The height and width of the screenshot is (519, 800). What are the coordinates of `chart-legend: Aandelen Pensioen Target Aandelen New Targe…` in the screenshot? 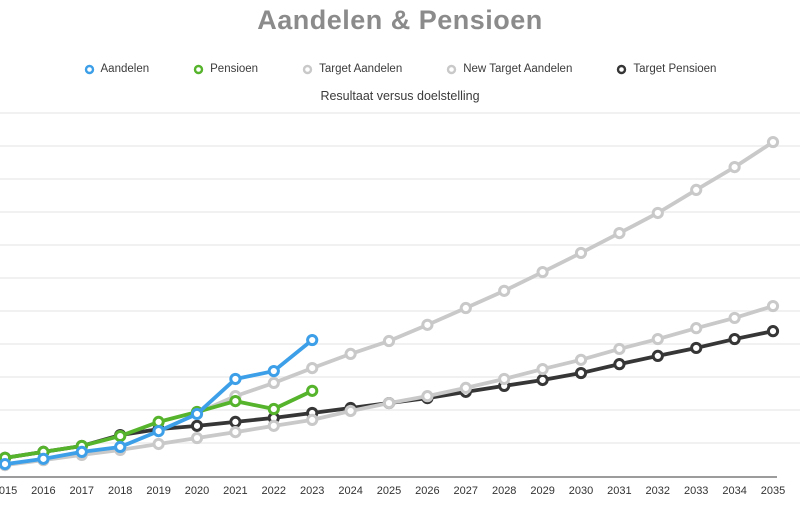 It's located at (400, 69).